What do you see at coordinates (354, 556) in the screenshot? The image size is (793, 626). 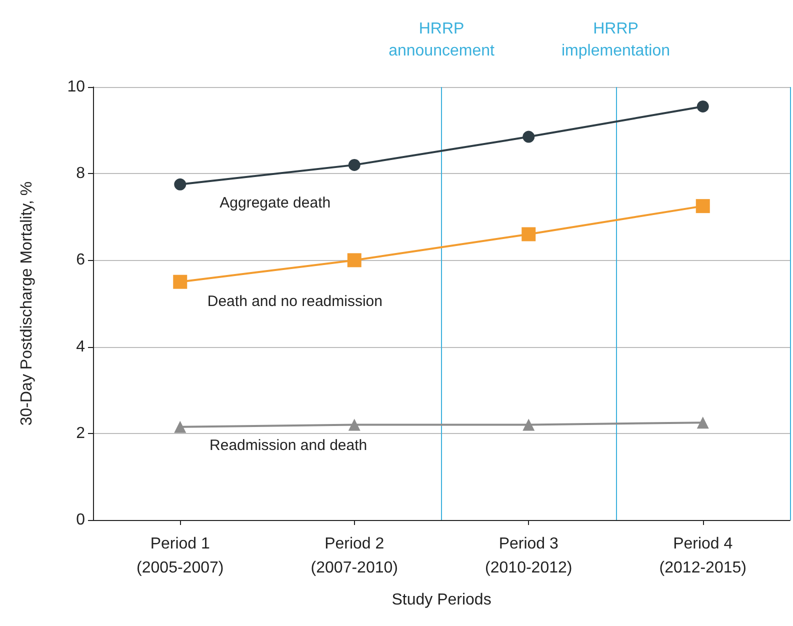 I see `x-tick-label: Period 2 (2007-2010)` at bounding box center [354, 556].